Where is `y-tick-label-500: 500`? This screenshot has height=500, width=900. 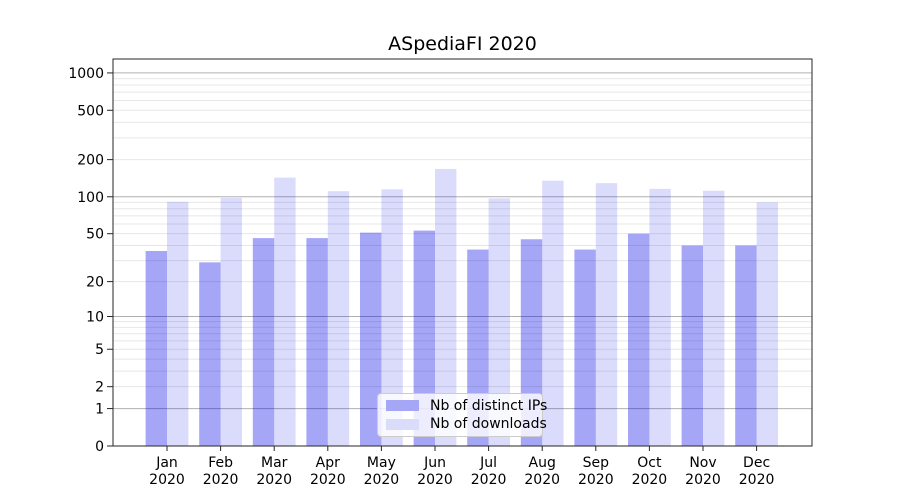 y-tick-label-500: 500 is located at coordinates (90, 111).